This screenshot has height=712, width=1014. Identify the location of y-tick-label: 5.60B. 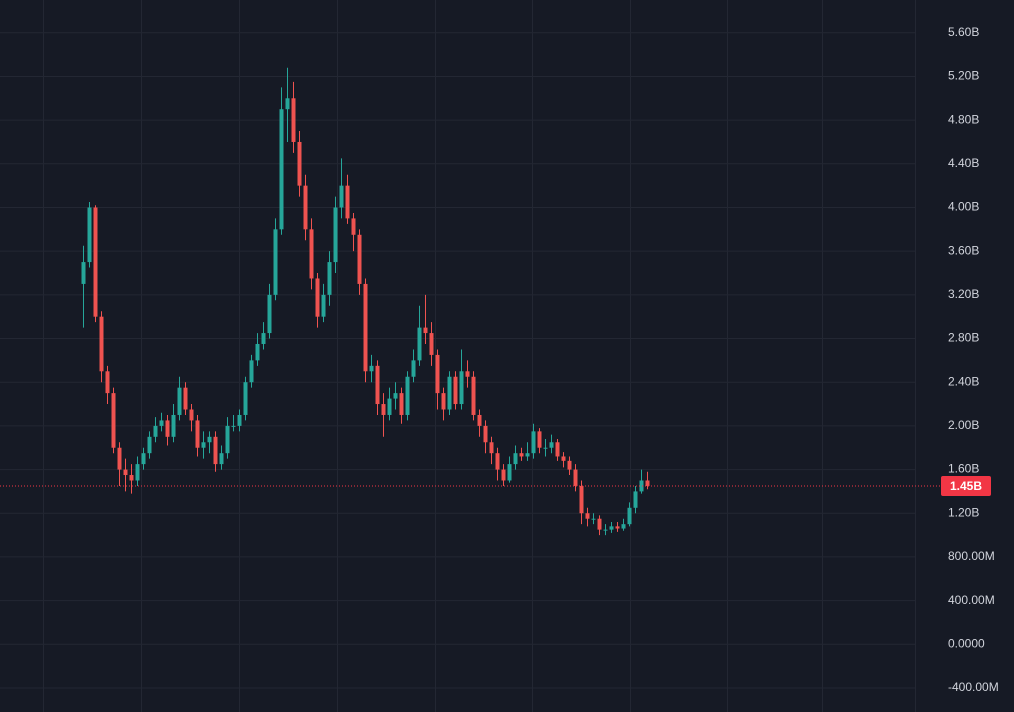
(963, 32).